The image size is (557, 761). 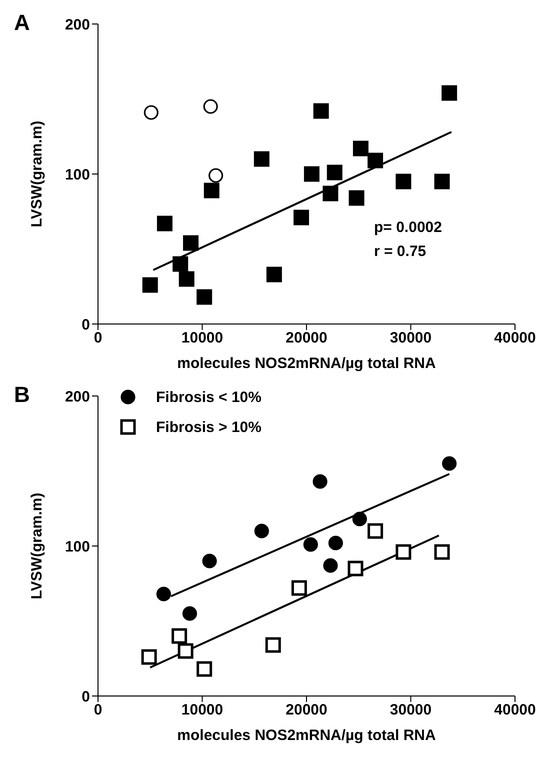 I want to click on chart-title: A, so click(x=22, y=23).